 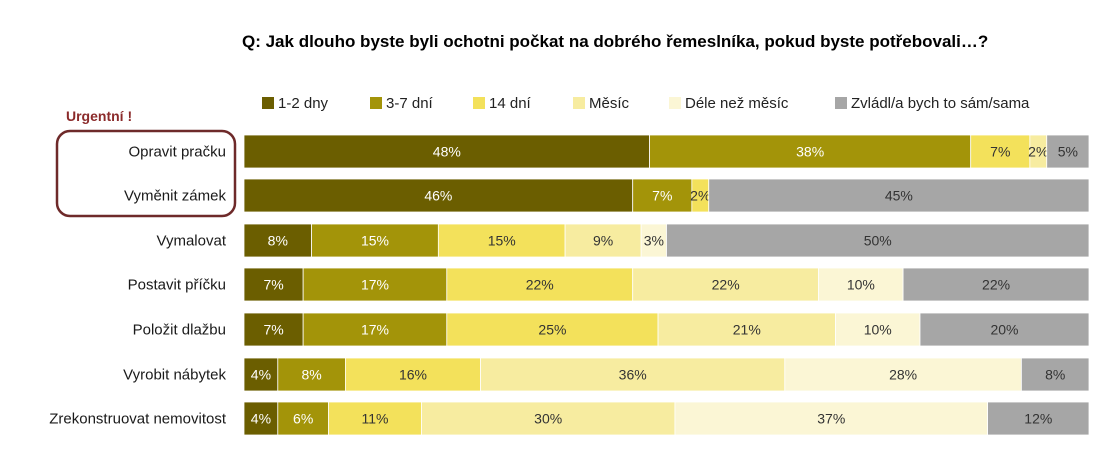 I want to click on category-label: Položit dlažbu, so click(x=179, y=330).